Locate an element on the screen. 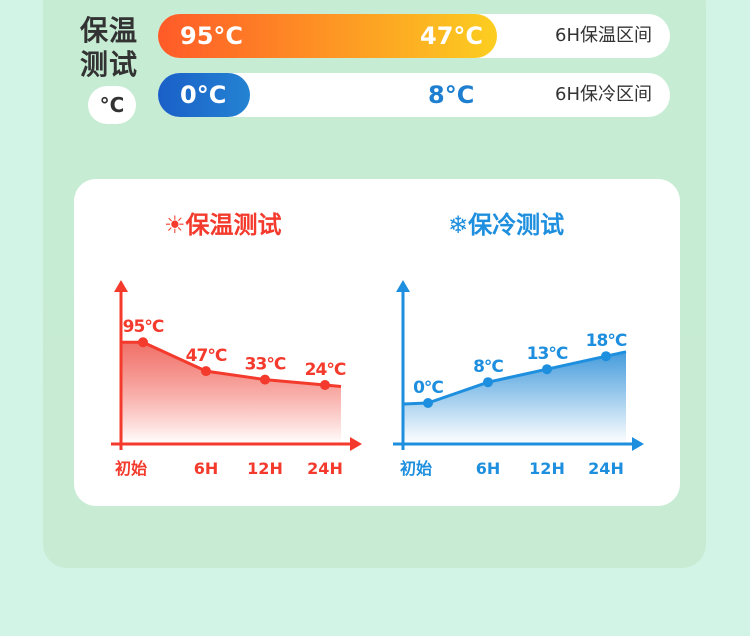  warm-data-label: 24°C is located at coordinates (325, 370).